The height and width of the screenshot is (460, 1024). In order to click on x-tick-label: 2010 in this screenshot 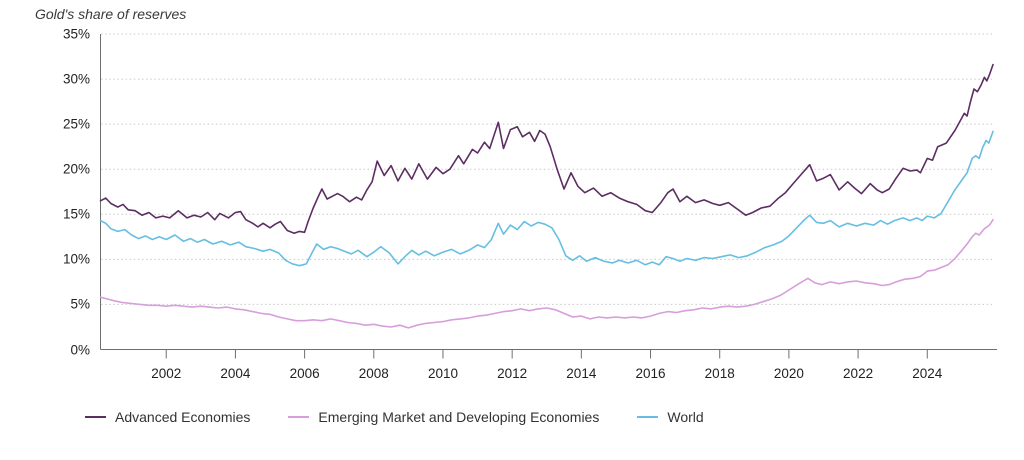, I will do `click(442, 373)`.